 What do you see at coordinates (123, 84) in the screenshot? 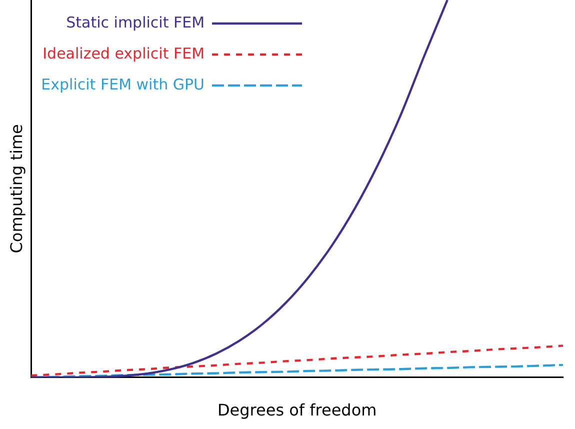
I see `text: Explicit FEM with GPU` at bounding box center [123, 84].